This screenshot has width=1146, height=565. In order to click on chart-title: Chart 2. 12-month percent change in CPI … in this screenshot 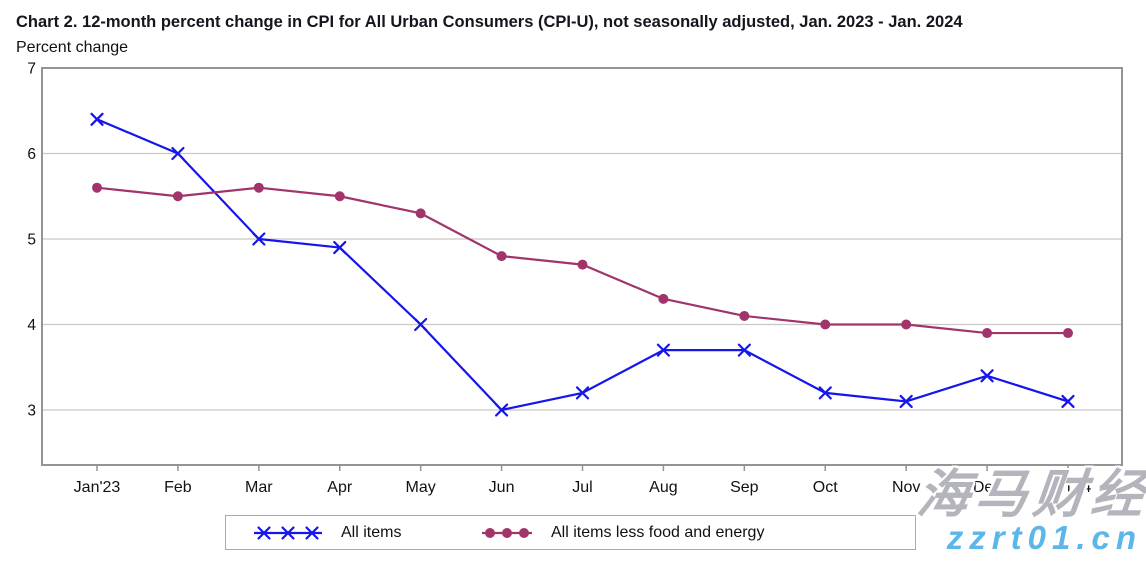, I will do `click(489, 22)`.